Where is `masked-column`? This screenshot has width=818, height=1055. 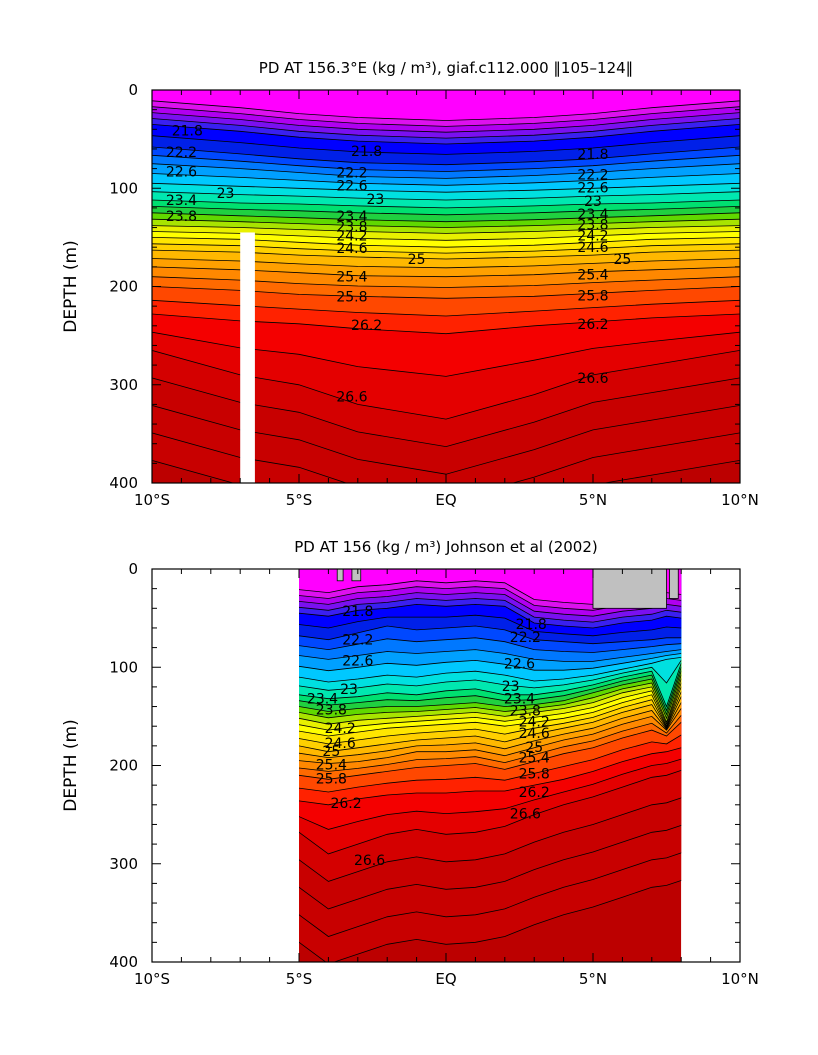 masked-column is located at coordinates (247, 357).